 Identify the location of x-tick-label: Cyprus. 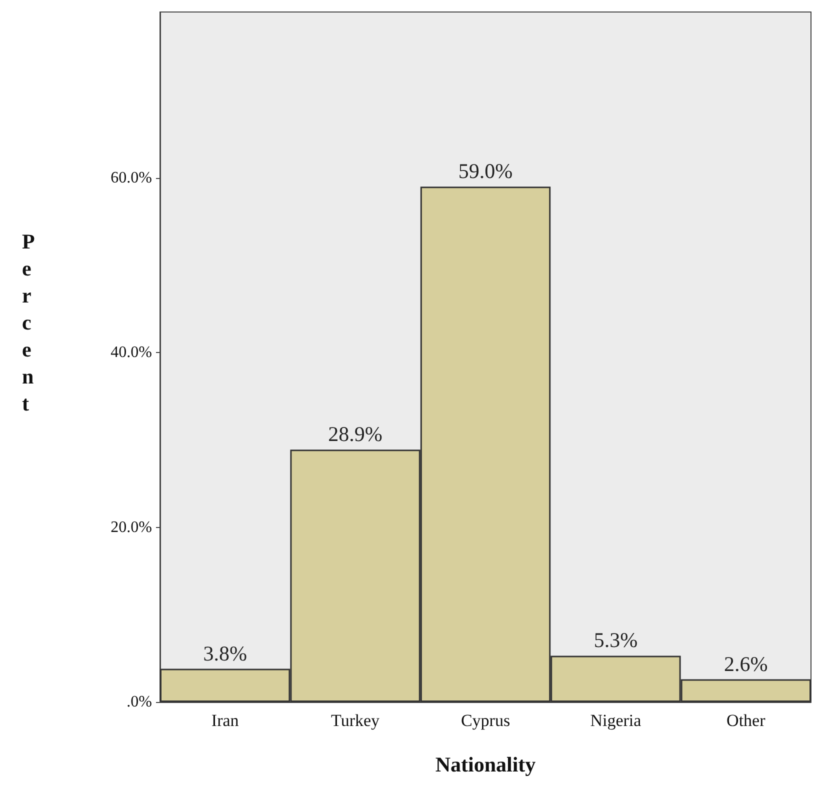
(485, 720).